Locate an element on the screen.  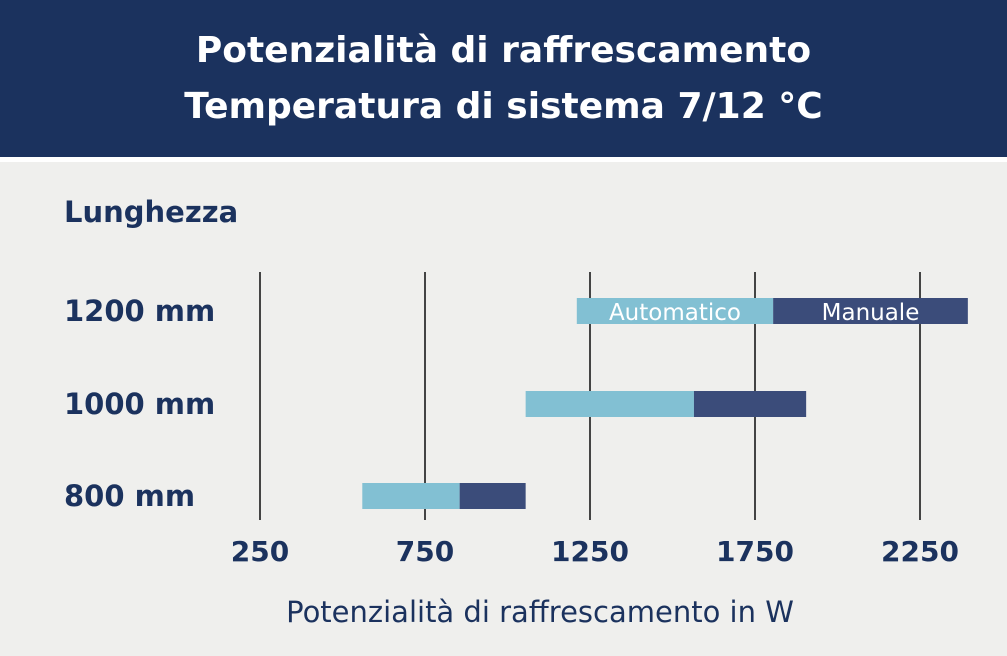
bar-automatico-1000-mm is located at coordinates (609, 404).